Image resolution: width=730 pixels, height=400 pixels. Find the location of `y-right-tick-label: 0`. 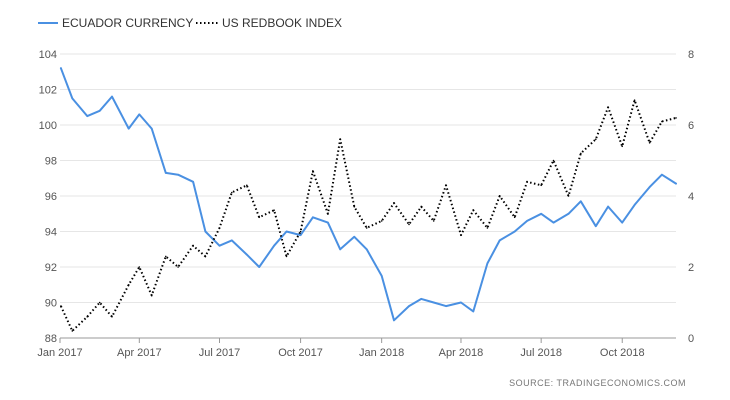

y-right-tick-label: 0 is located at coordinates (691, 339).